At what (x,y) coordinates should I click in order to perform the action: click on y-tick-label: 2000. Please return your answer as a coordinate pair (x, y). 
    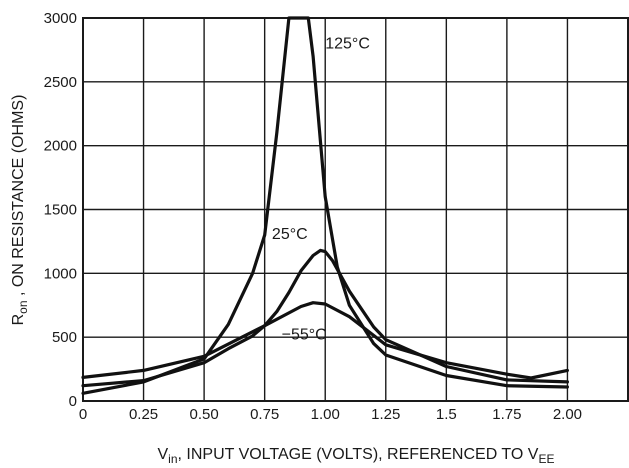
    Looking at the image, I should click on (60, 146).